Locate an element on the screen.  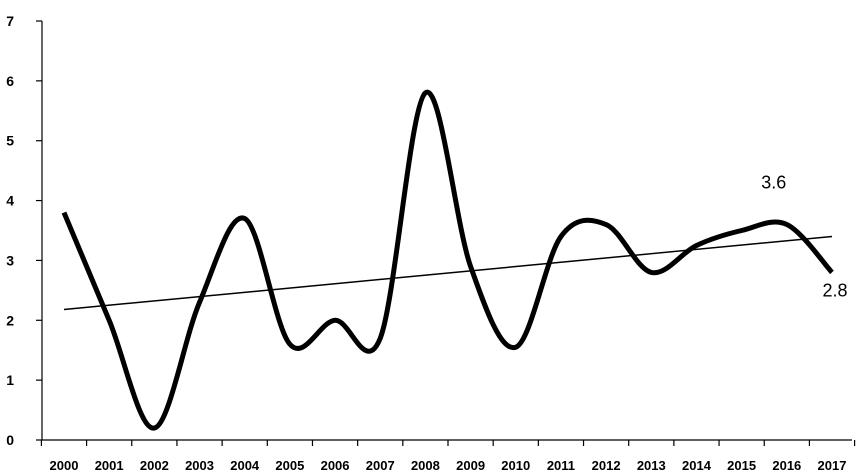
x-tick-label: 2011 is located at coordinates (561, 465).